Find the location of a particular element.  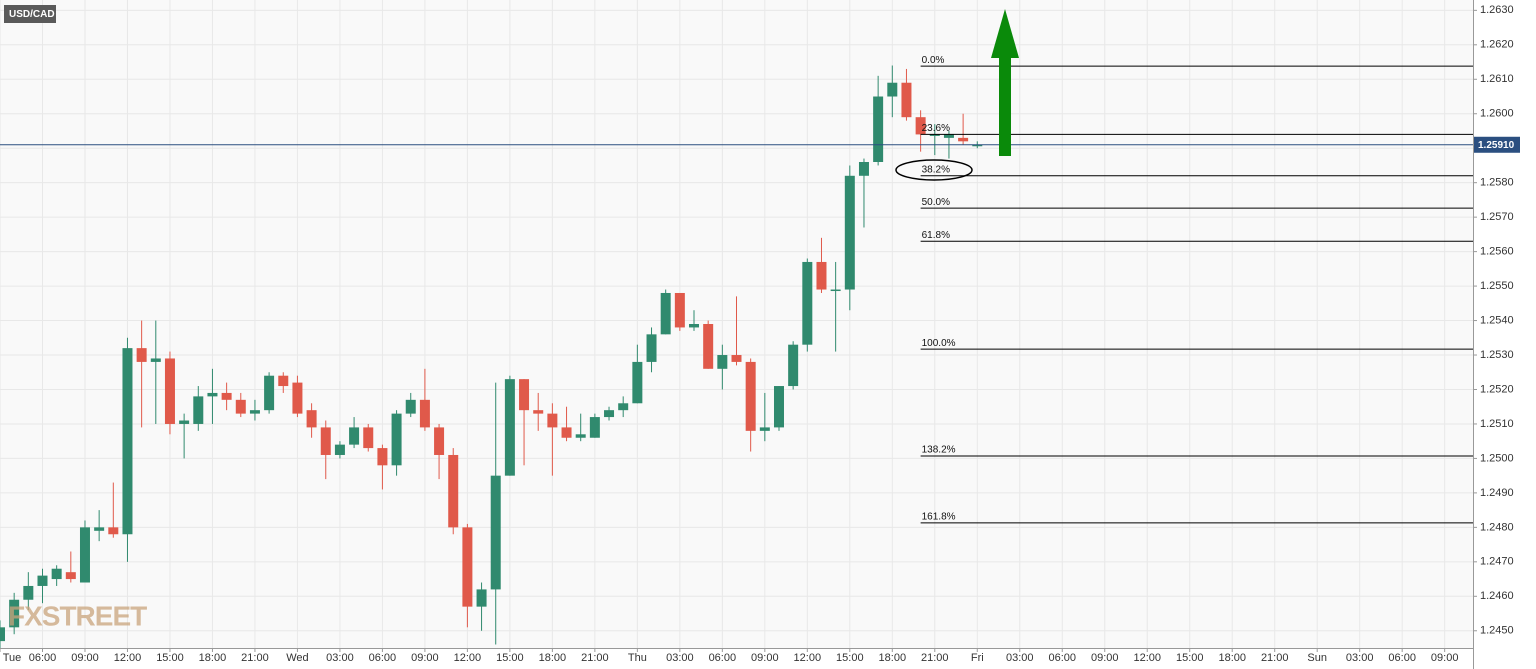

fib-label: 61.8% is located at coordinates (936, 235).